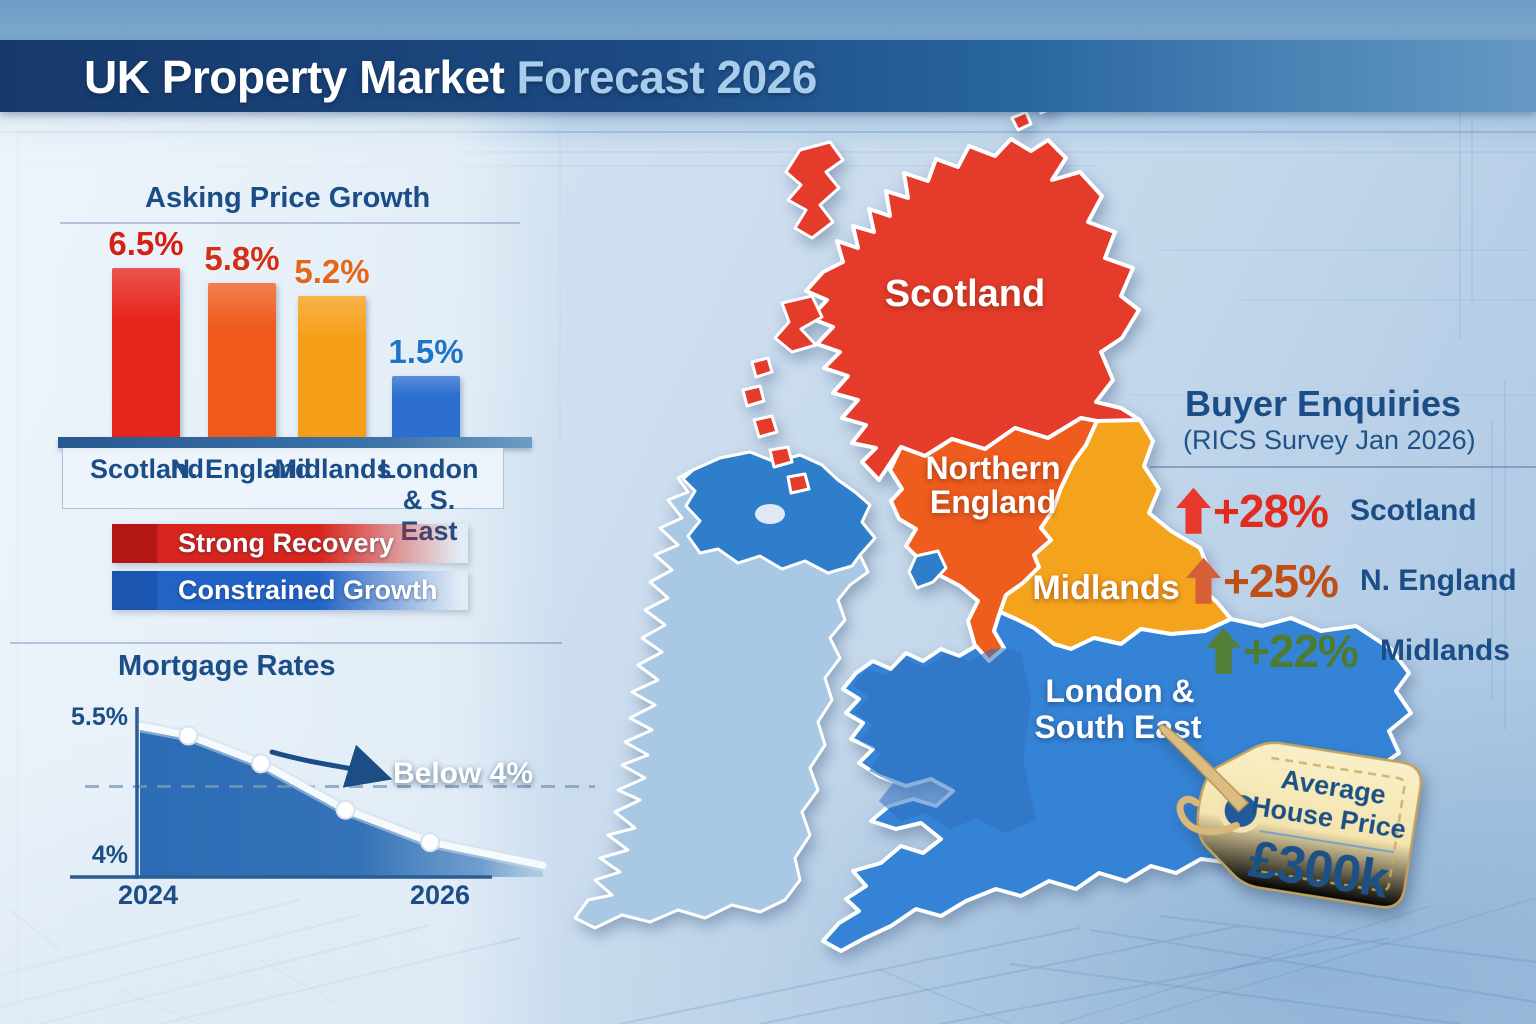  Describe the element at coordinates (1371, 651) in the screenshot. I see `enquiry-row-midlands: +22% Midlands` at that location.